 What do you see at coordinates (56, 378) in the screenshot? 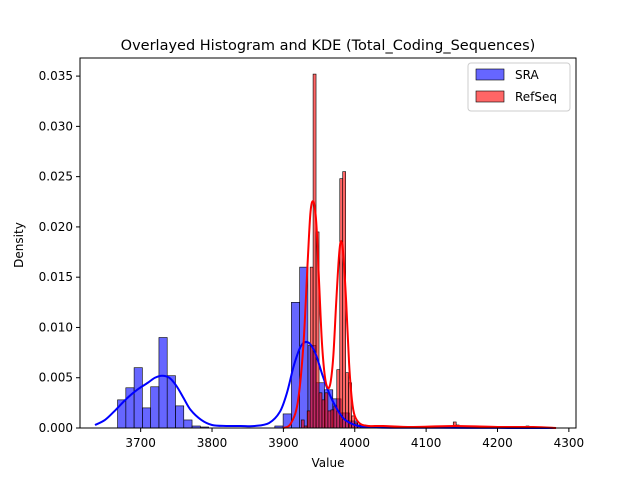
I see `y-tick-label: 0.005` at bounding box center [56, 378].